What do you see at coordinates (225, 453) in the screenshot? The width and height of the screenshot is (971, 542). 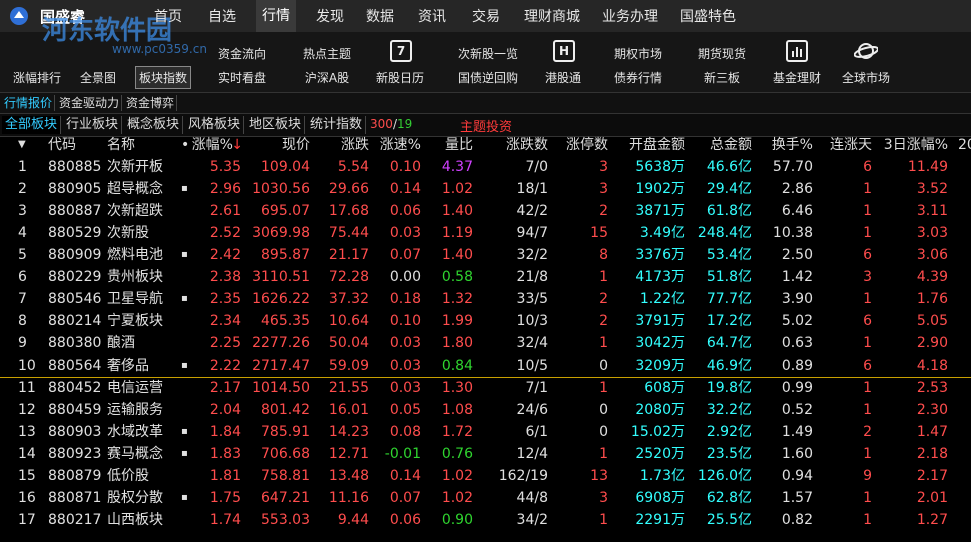 I see `table-cell: 1.83` at bounding box center [225, 453].